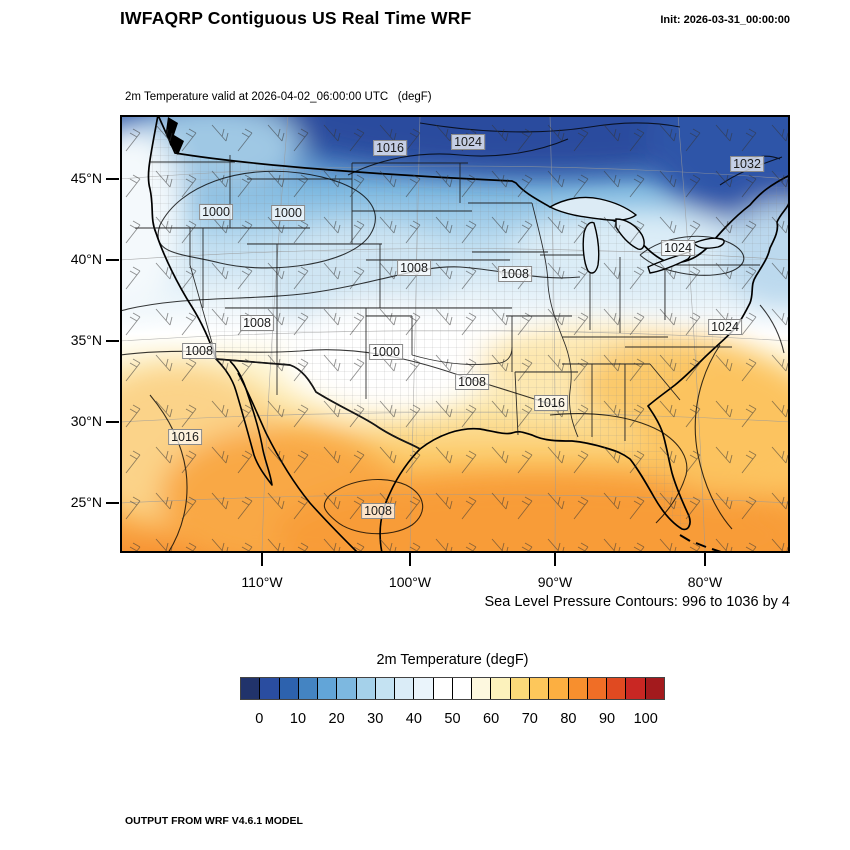 The width and height of the screenshot is (850, 850). I want to click on colorbar-tick-label: 50, so click(452, 719).